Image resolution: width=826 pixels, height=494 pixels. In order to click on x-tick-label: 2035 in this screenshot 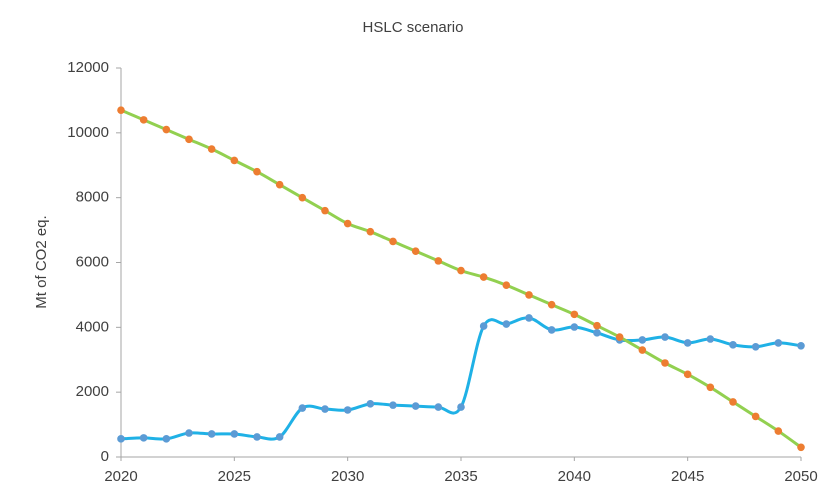, I will do `click(460, 476)`.